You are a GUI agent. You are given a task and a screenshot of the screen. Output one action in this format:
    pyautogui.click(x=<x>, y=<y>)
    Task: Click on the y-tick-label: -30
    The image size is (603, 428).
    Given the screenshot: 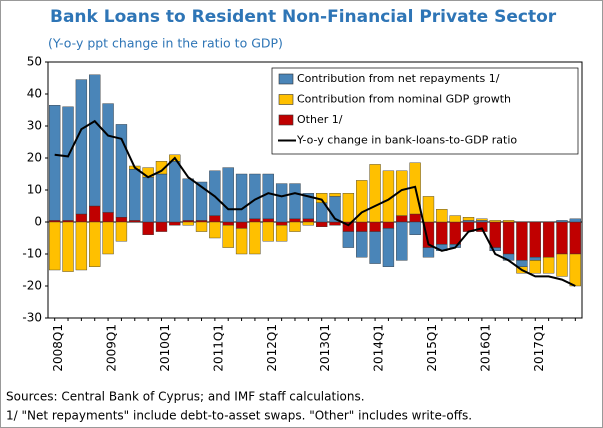 What is the action you would take?
    pyautogui.click(x=32, y=318)
    